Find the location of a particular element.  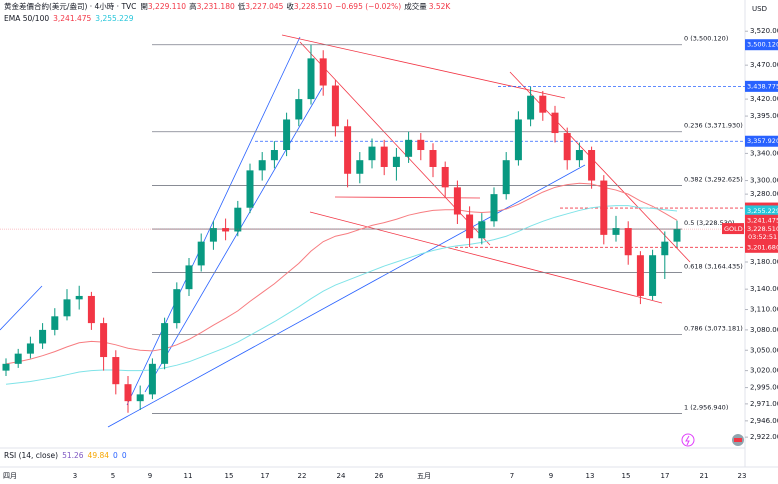

event-icon is located at coordinates (688, 440).